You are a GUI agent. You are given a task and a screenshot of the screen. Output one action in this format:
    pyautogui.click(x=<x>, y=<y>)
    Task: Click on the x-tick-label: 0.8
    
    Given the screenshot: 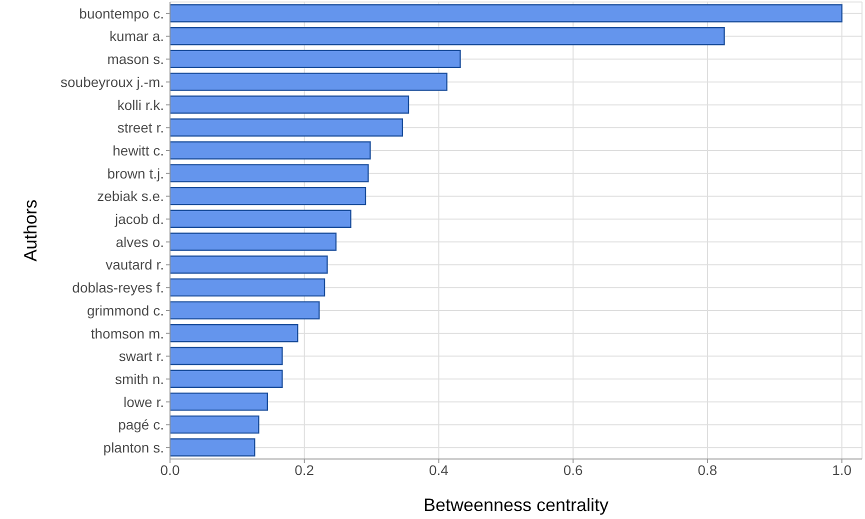 What is the action you would take?
    pyautogui.click(x=708, y=470)
    